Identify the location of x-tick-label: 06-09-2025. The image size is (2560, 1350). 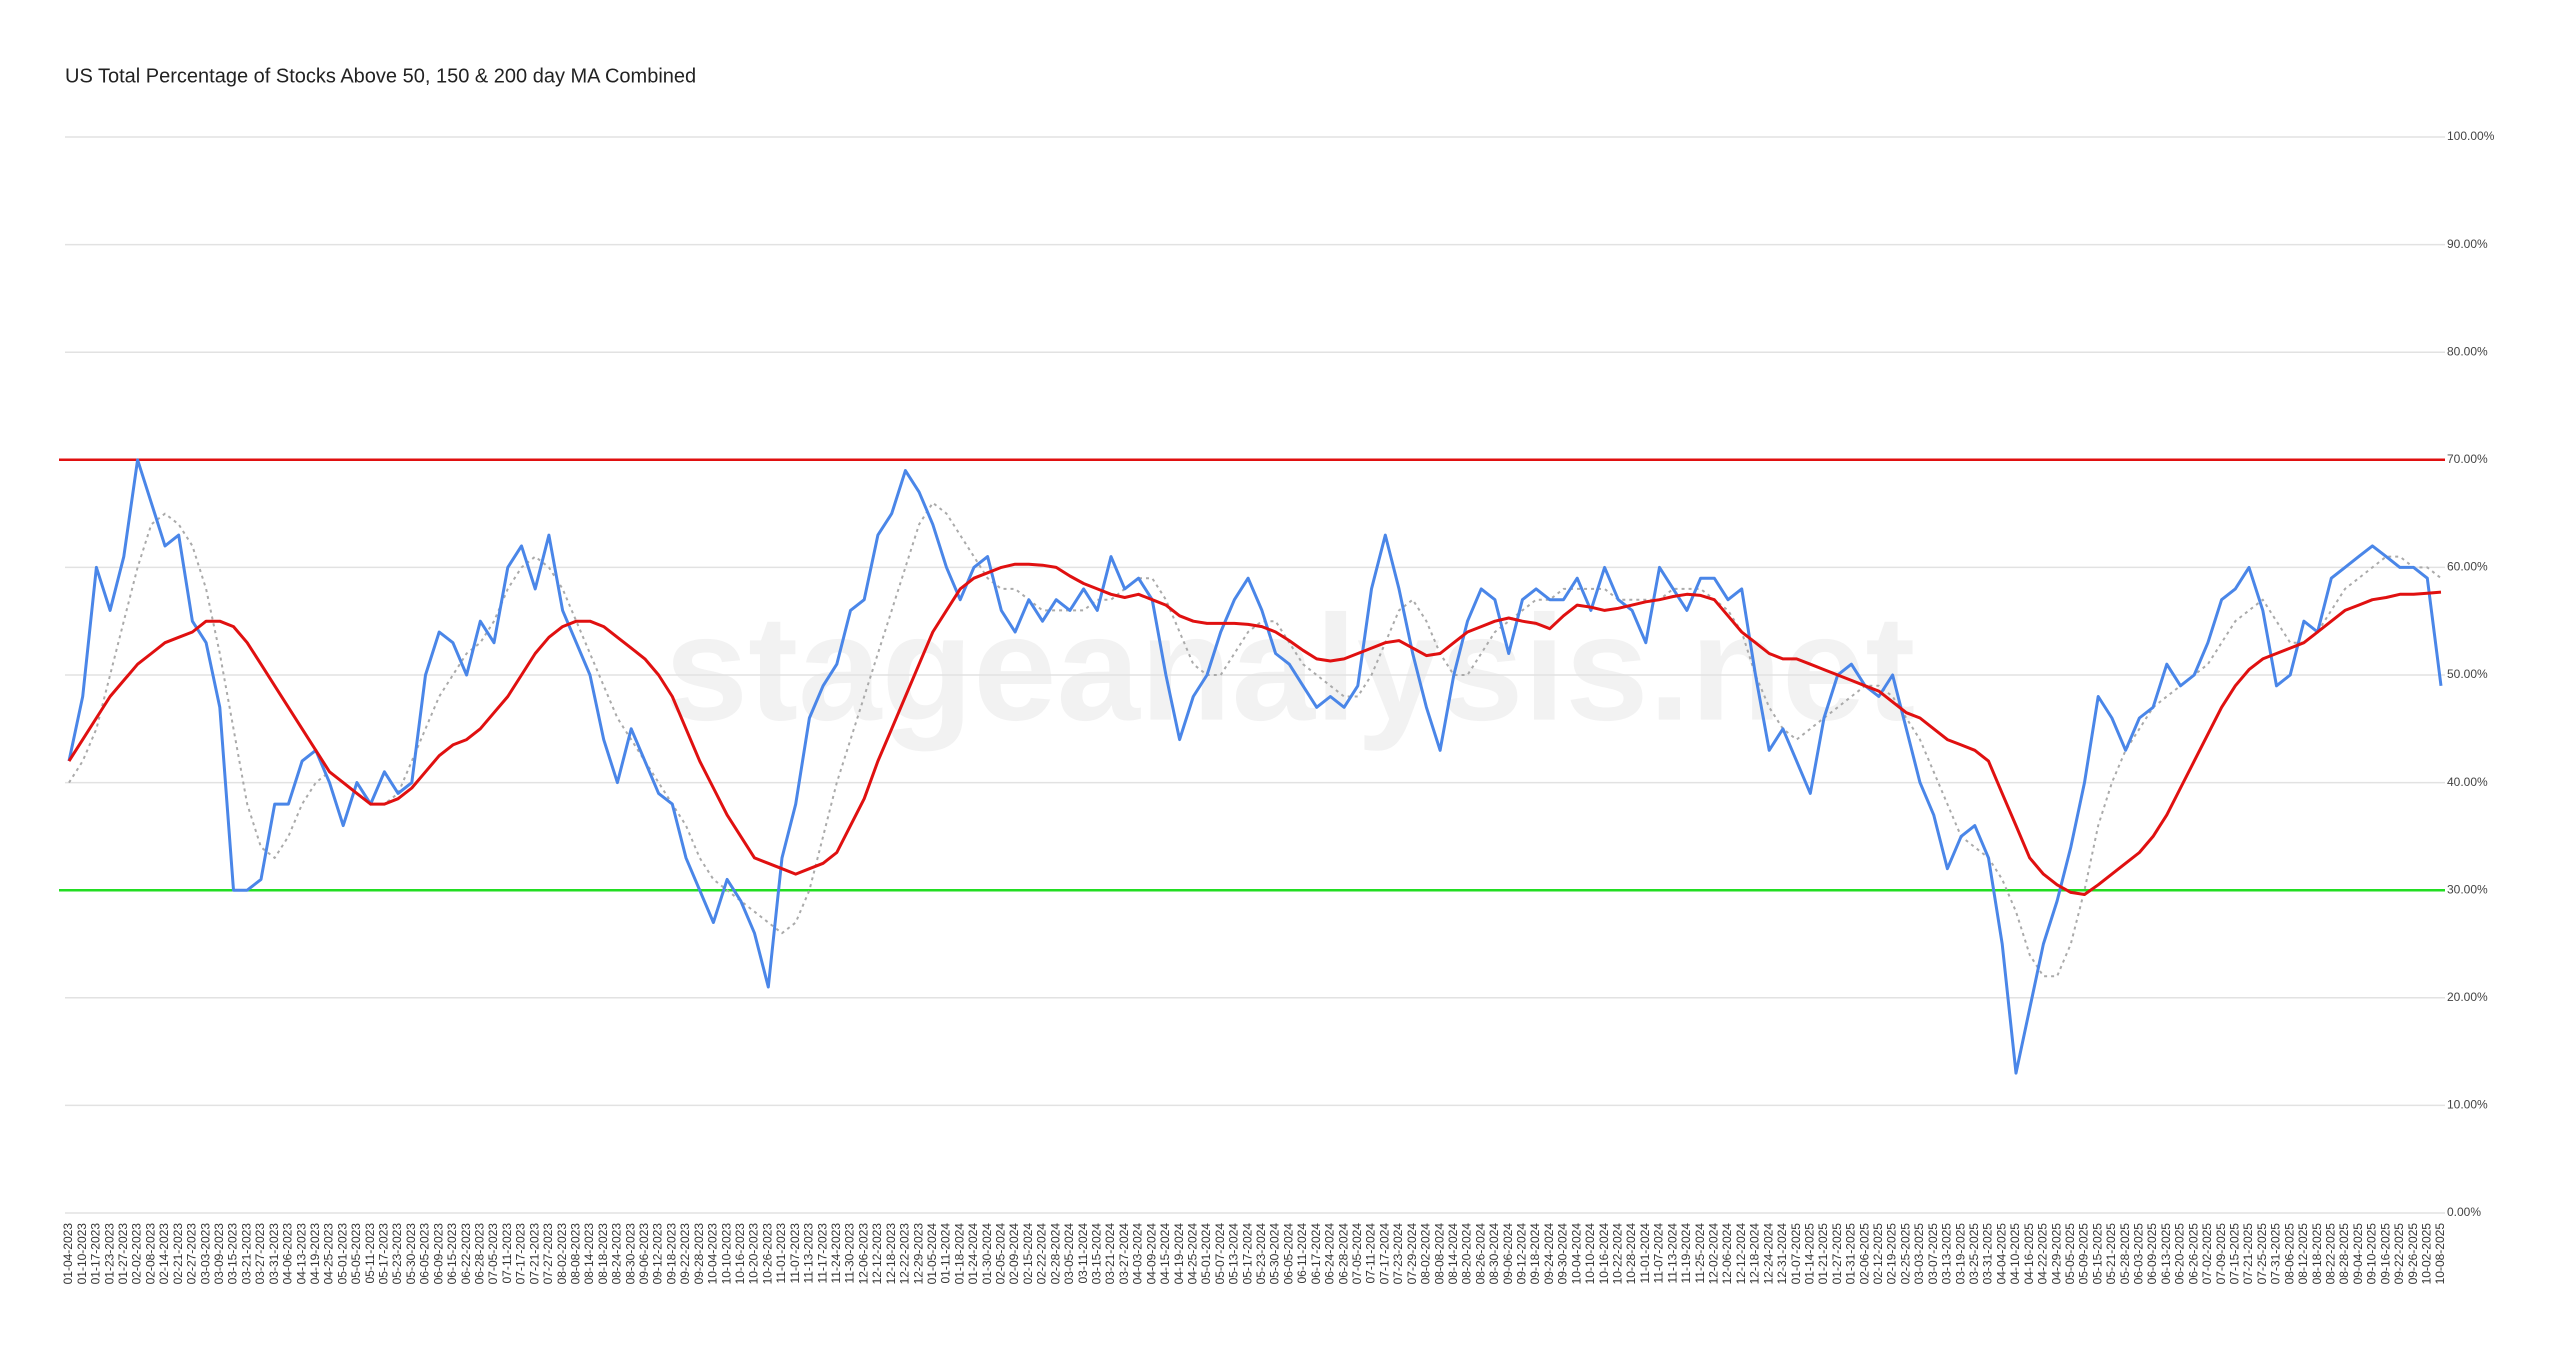
(2152, 1254).